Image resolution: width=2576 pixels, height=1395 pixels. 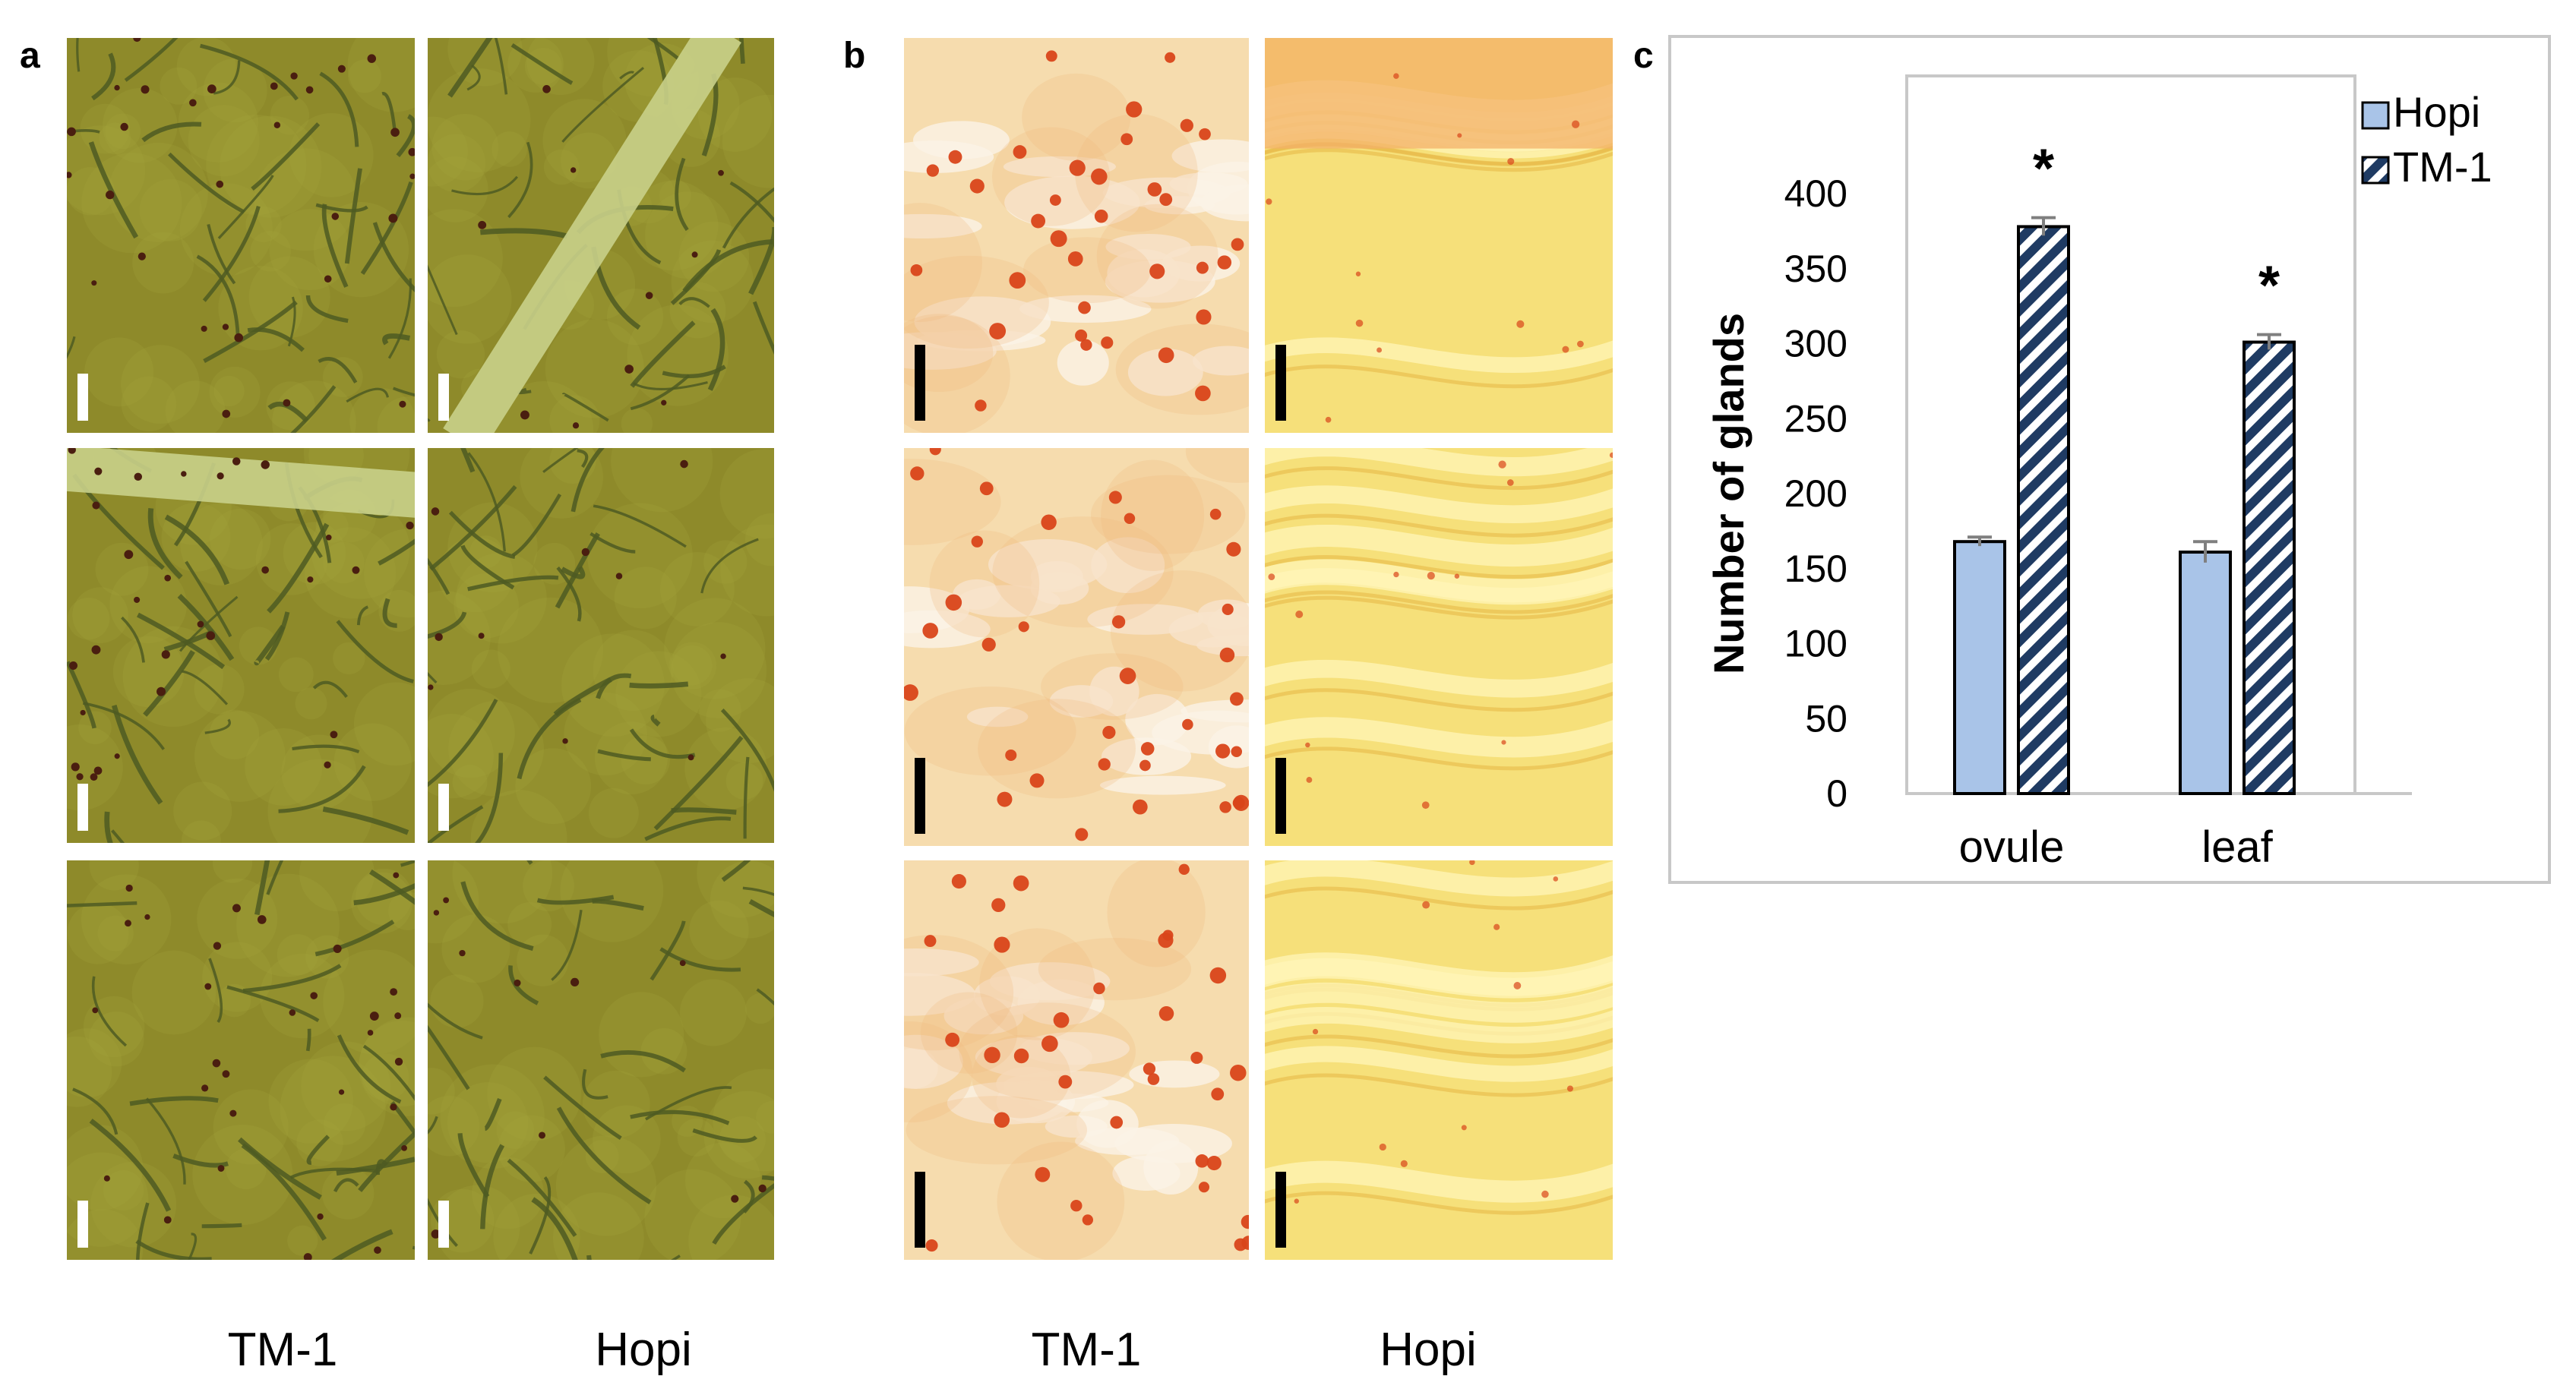 What do you see at coordinates (1826, 718) in the screenshot?
I see `y-tick-label: 50` at bounding box center [1826, 718].